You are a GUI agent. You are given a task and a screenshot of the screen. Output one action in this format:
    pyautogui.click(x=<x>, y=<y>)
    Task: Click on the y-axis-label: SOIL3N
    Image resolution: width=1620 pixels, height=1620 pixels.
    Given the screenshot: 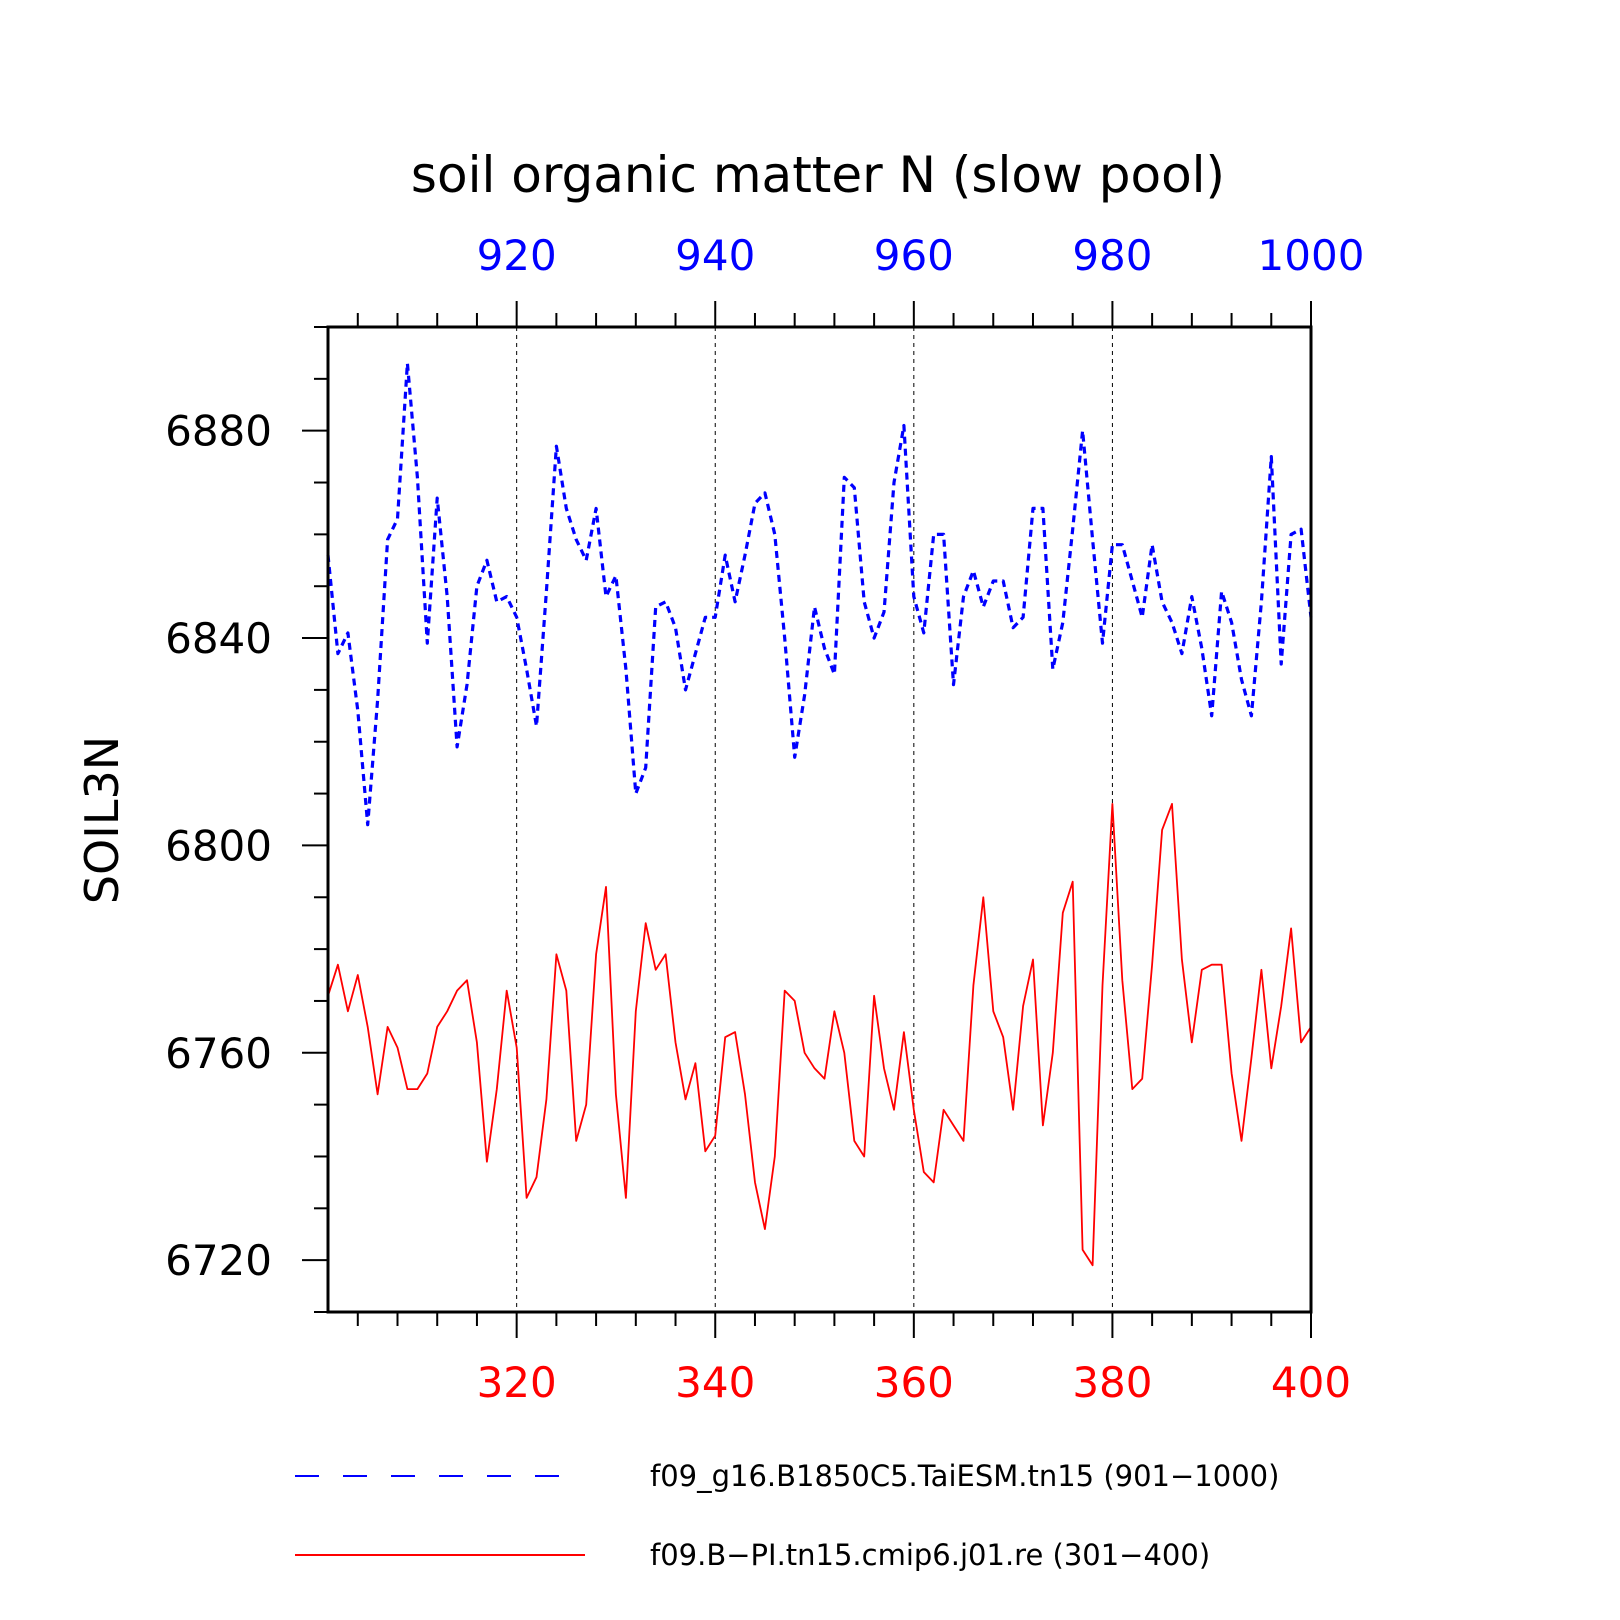 What is the action you would take?
    pyautogui.click(x=102, y=820)
    